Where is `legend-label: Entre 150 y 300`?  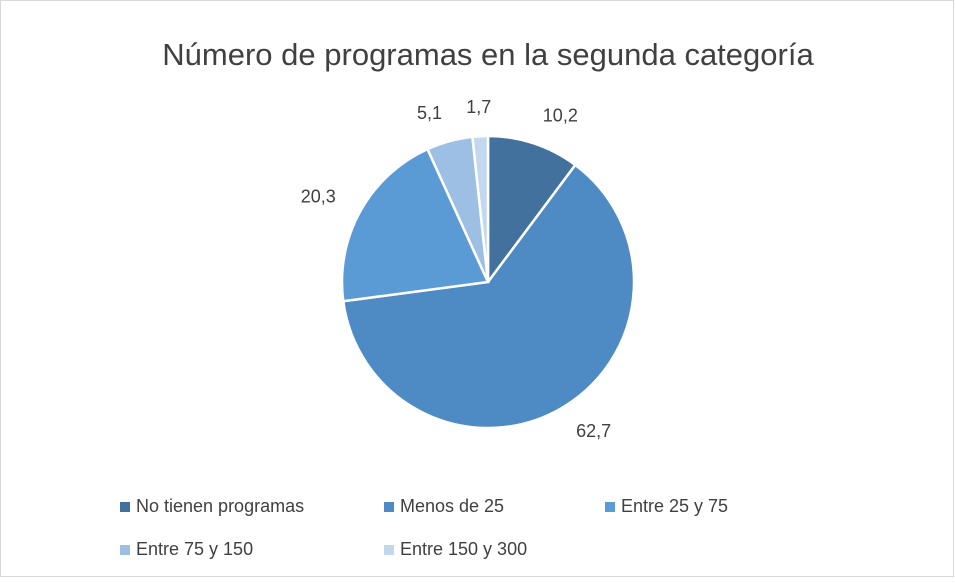 legend-label: Entre 150 y 300 is located at coordinates (463, 549).